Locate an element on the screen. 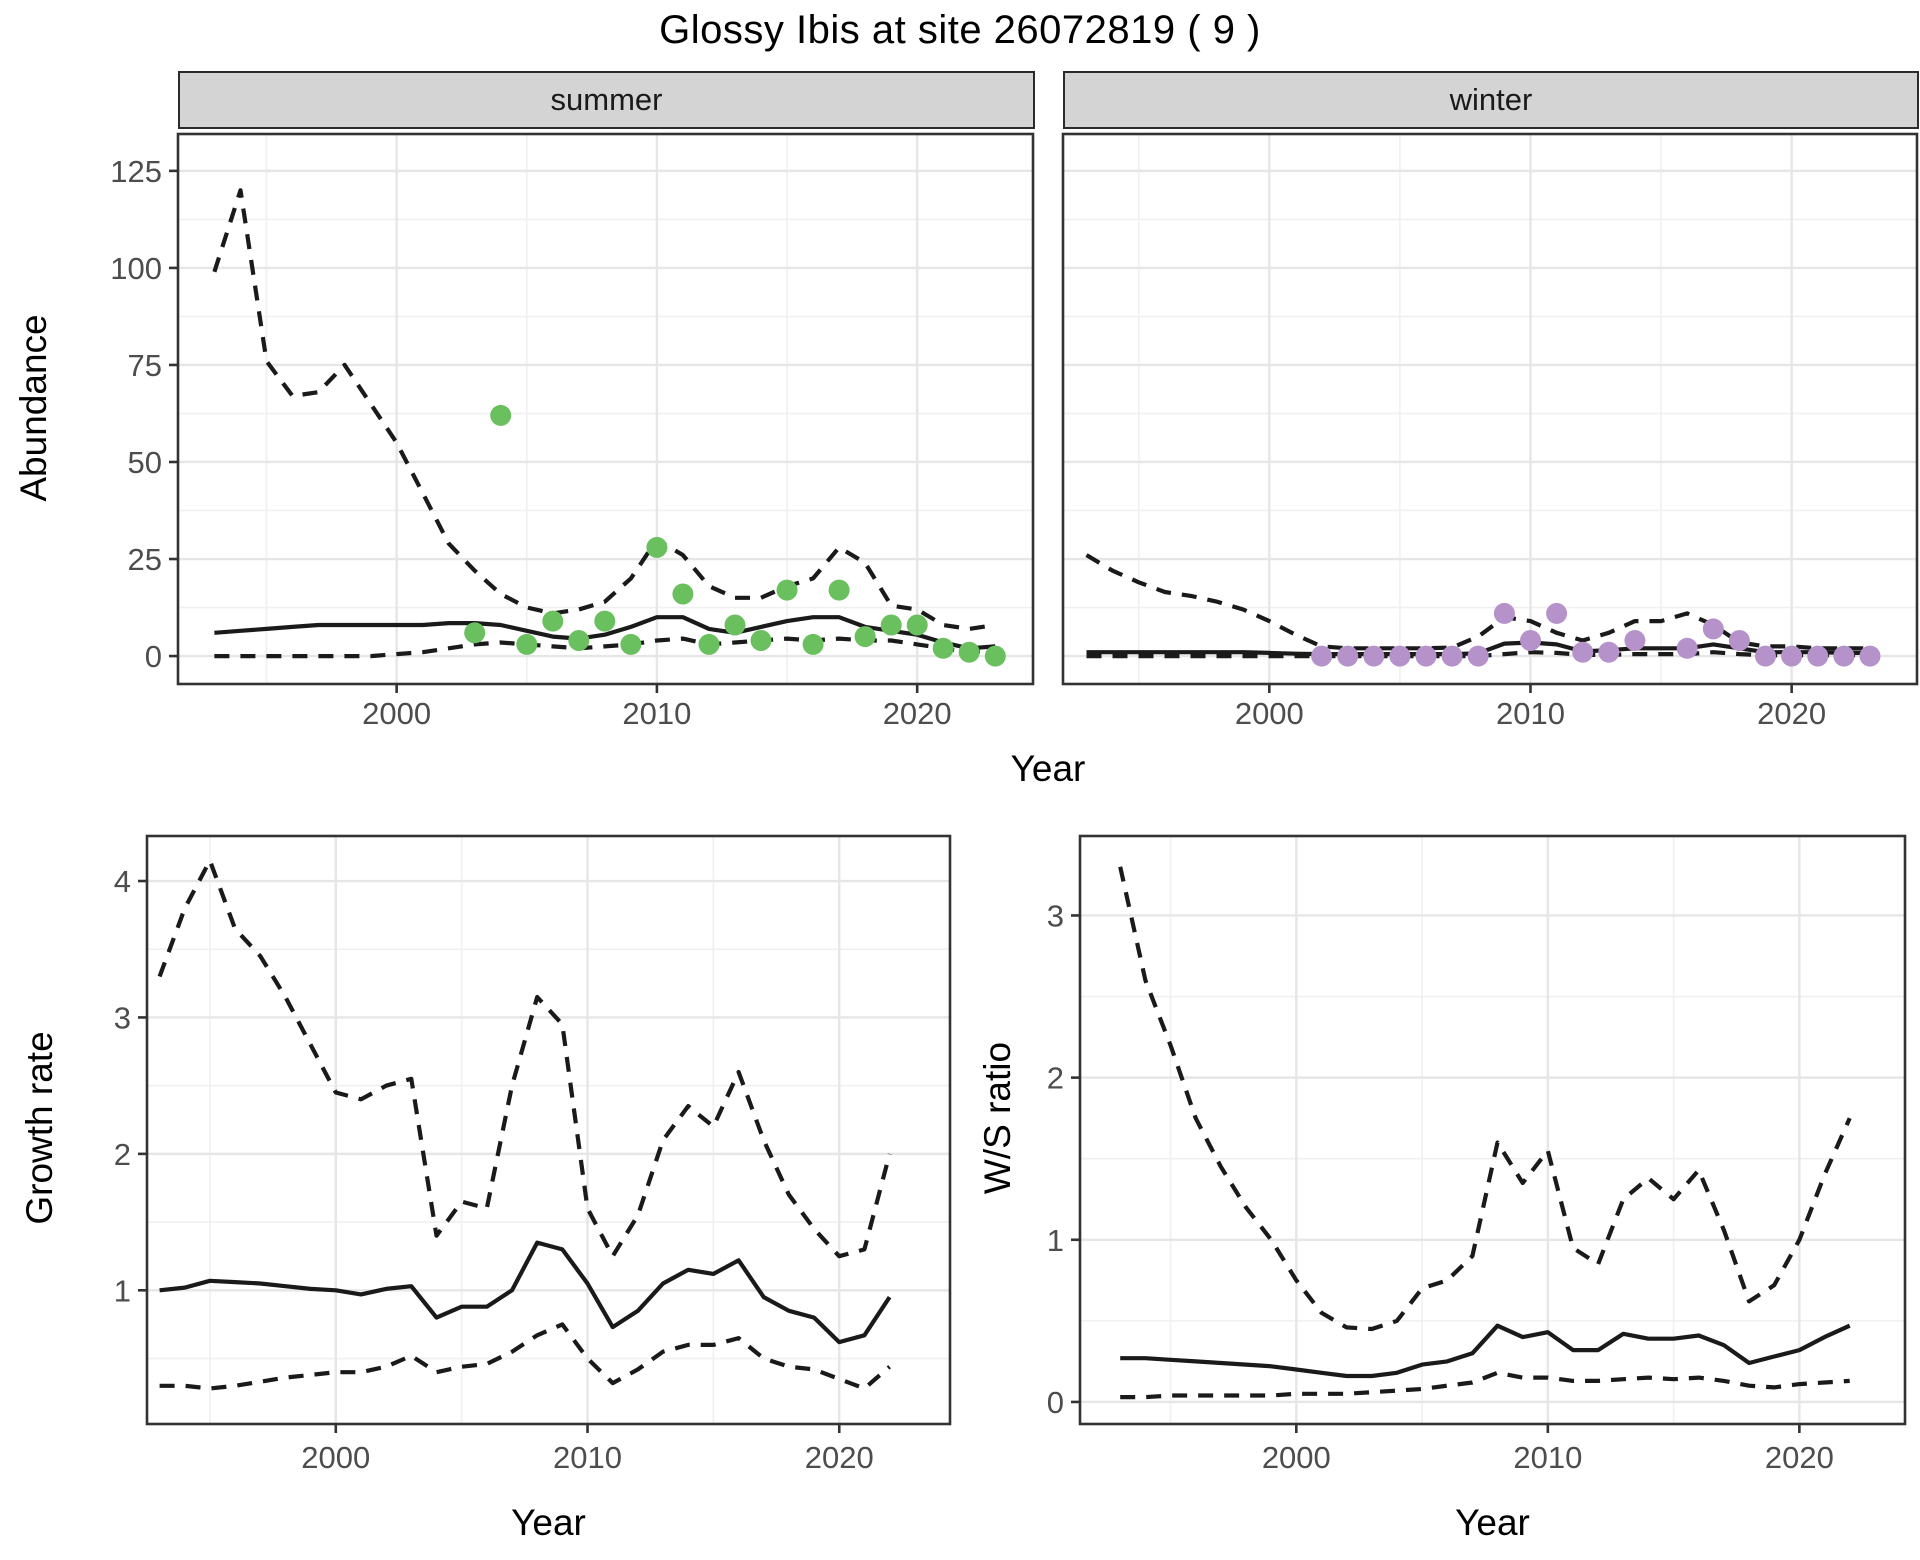 The height and width of the screenshot is (1560, 1920). facet-strip-winter-label: winter is located at coordinates (1491, 99).